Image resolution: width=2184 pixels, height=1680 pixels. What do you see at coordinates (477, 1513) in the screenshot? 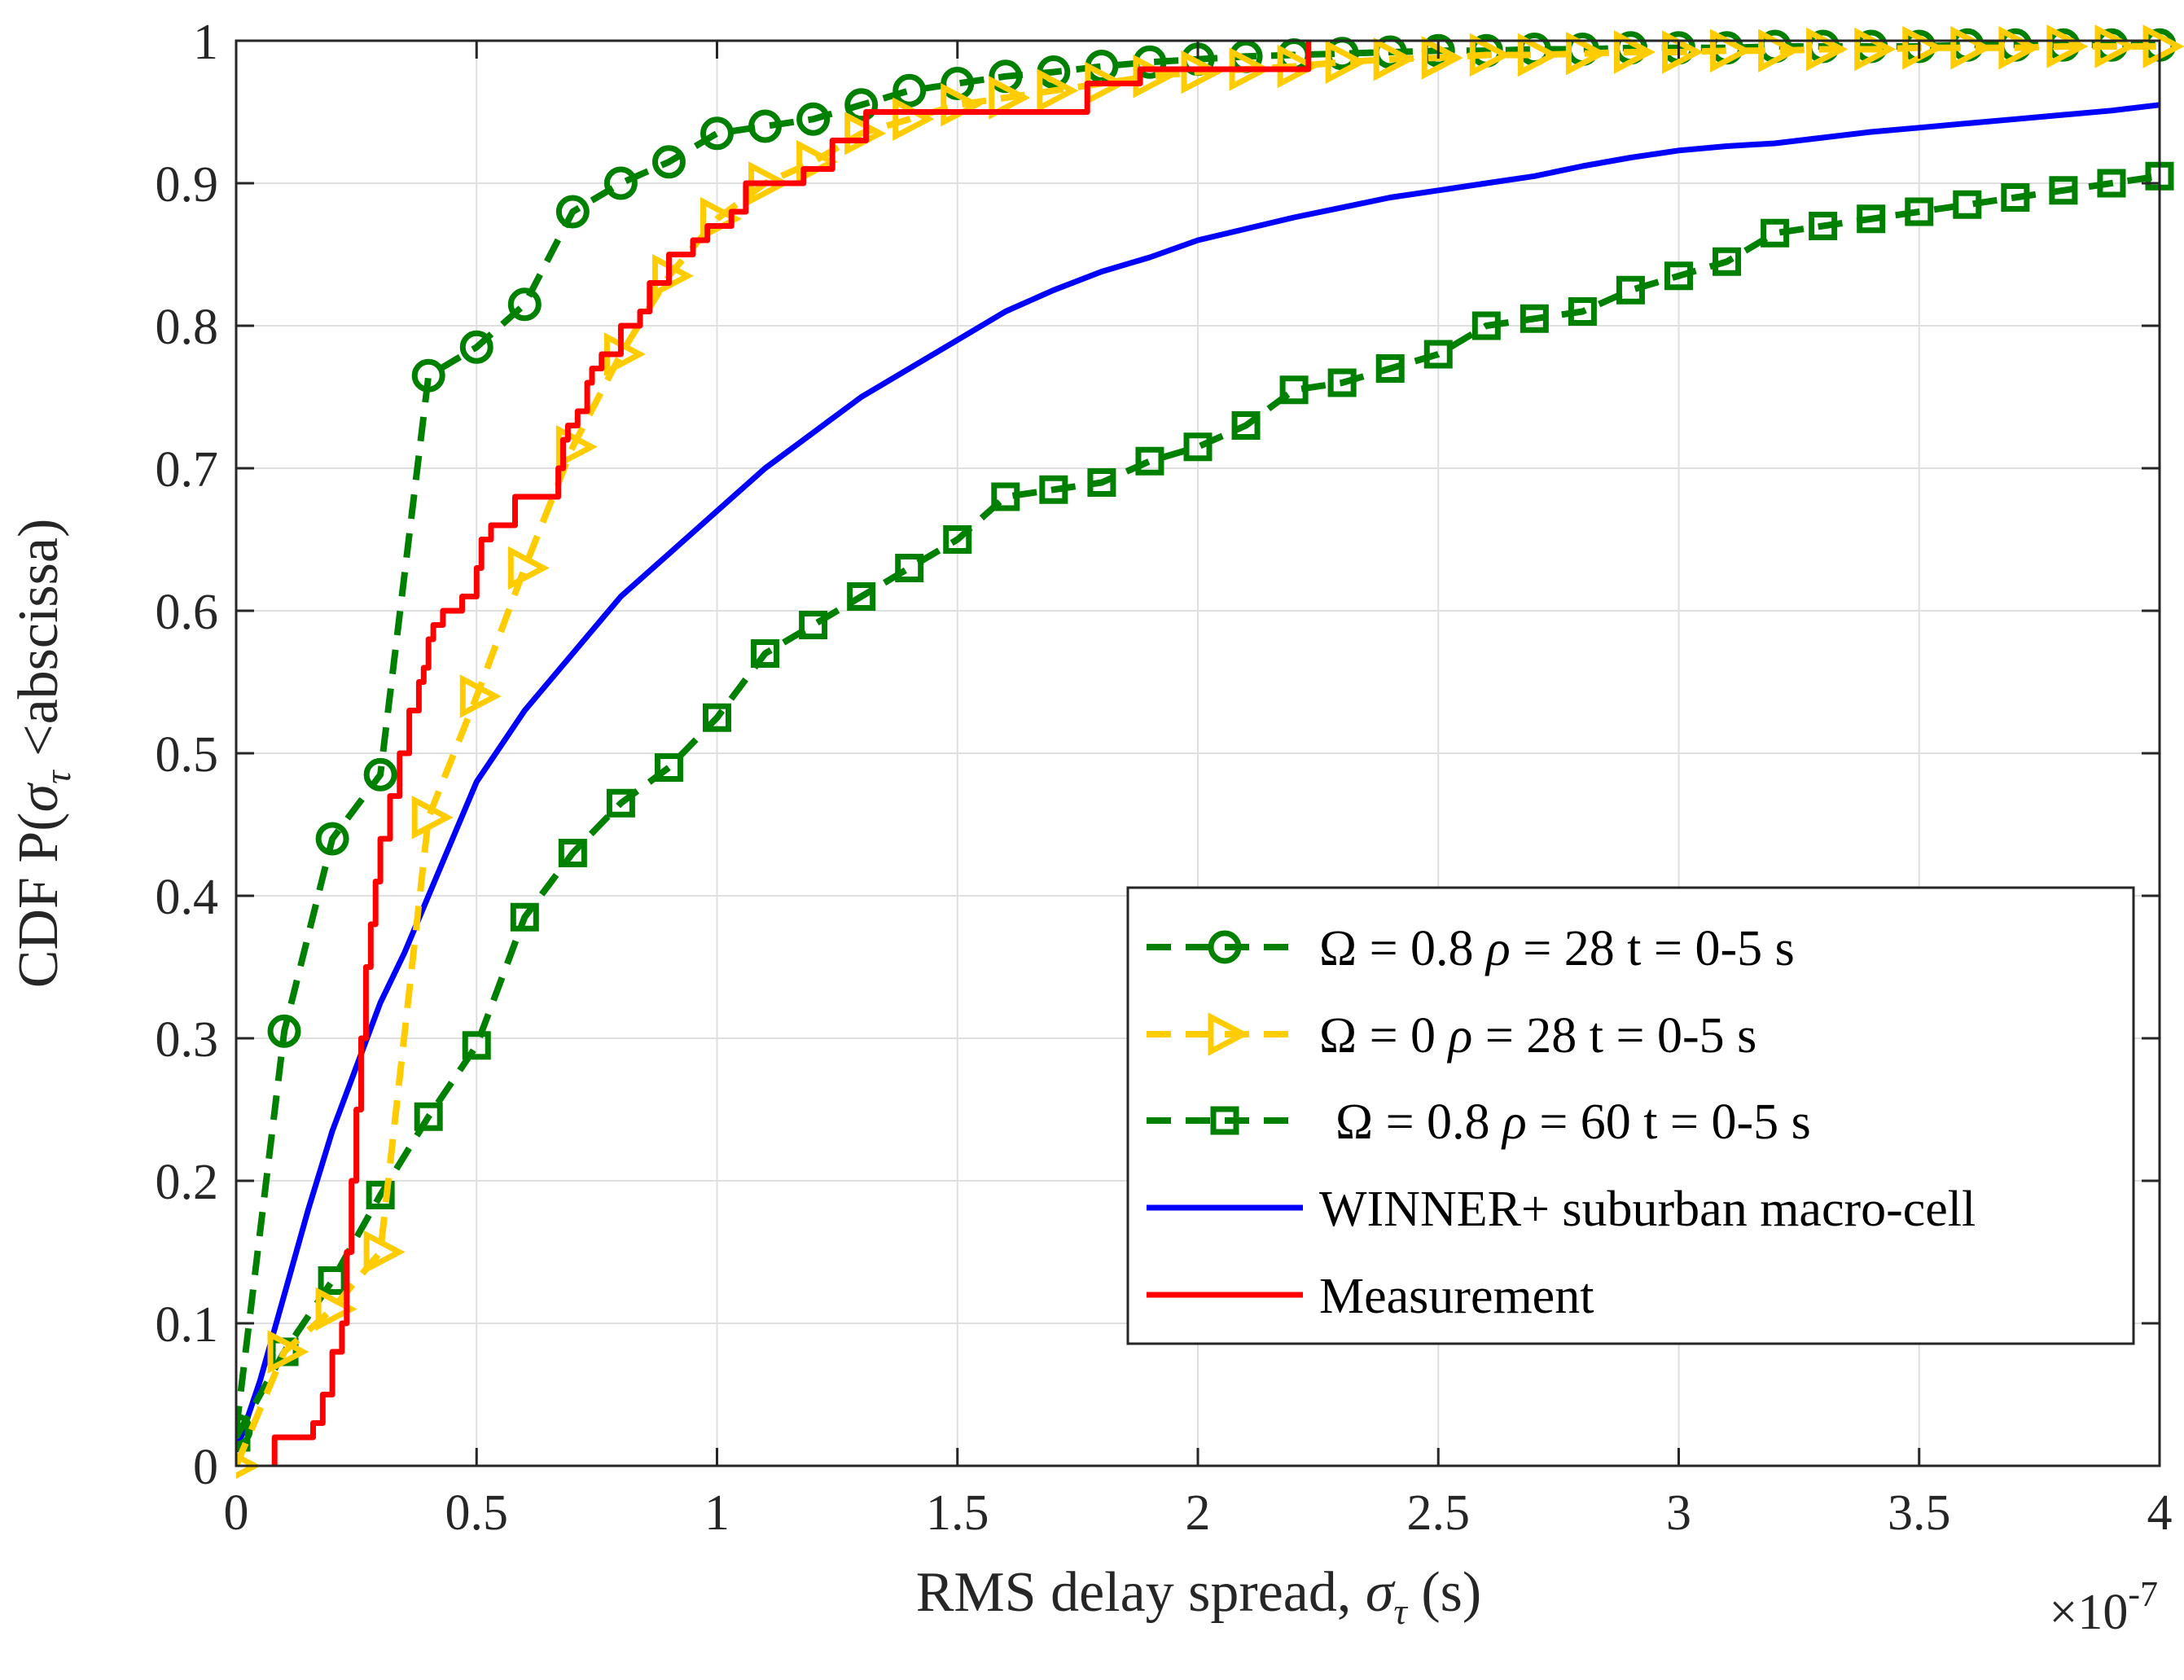
I see `x-tick-label: 0.5` at bounding box center [477, 1513].